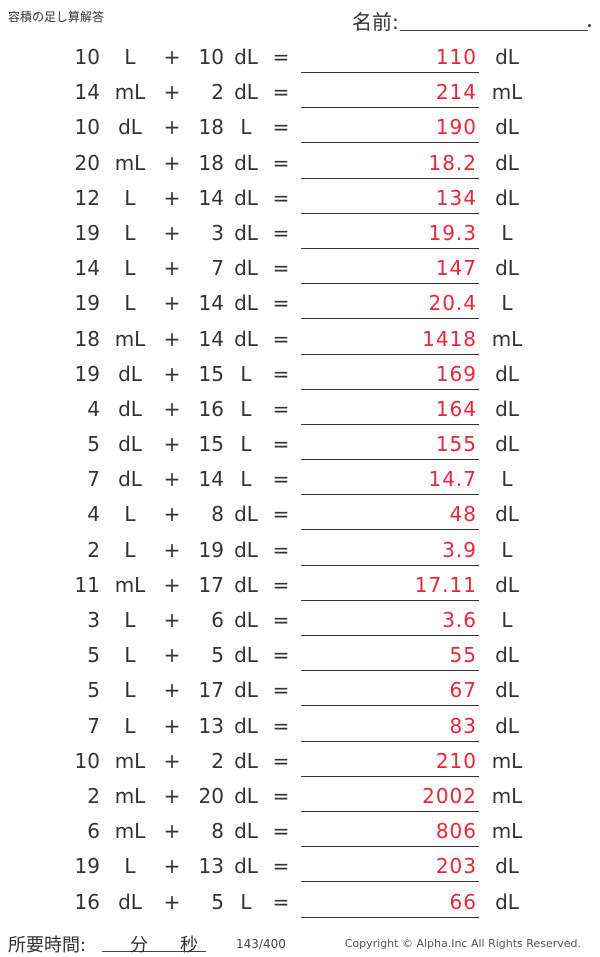  What do you see at coordinates (300, 760) in the screenshot?
I see `problem-row: 10 mL +2 dL = 210 mL` at bounding box center [300, 760].